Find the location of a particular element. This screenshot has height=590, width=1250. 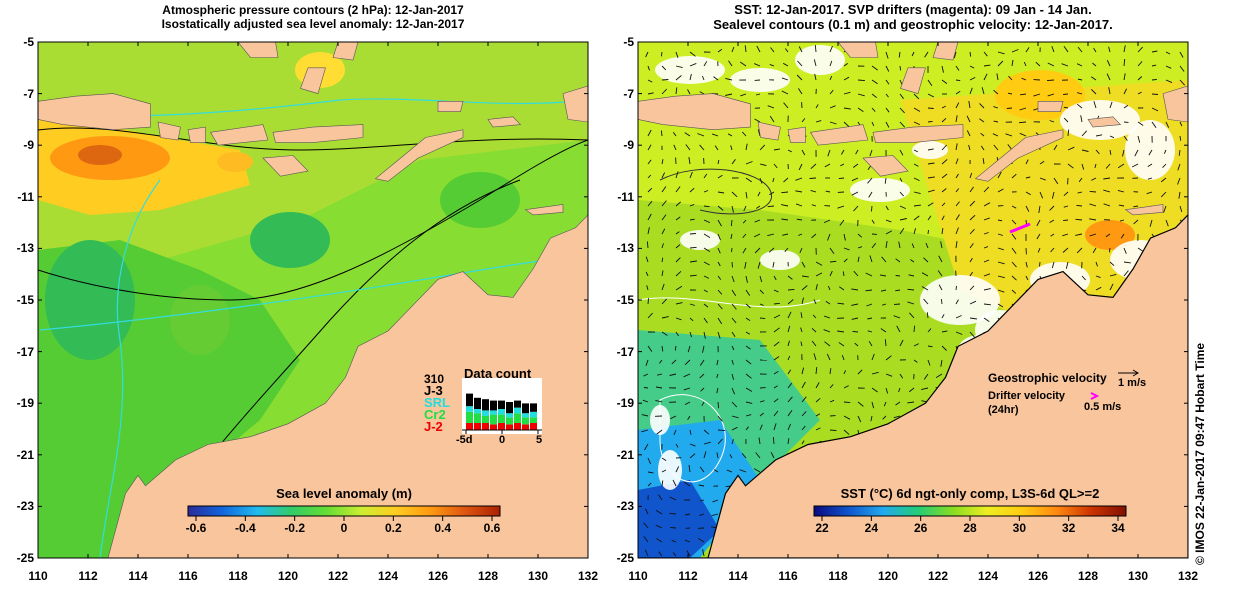

geostrophic-legend-scale: 1 m/s is located at coordinates (1132, 383).